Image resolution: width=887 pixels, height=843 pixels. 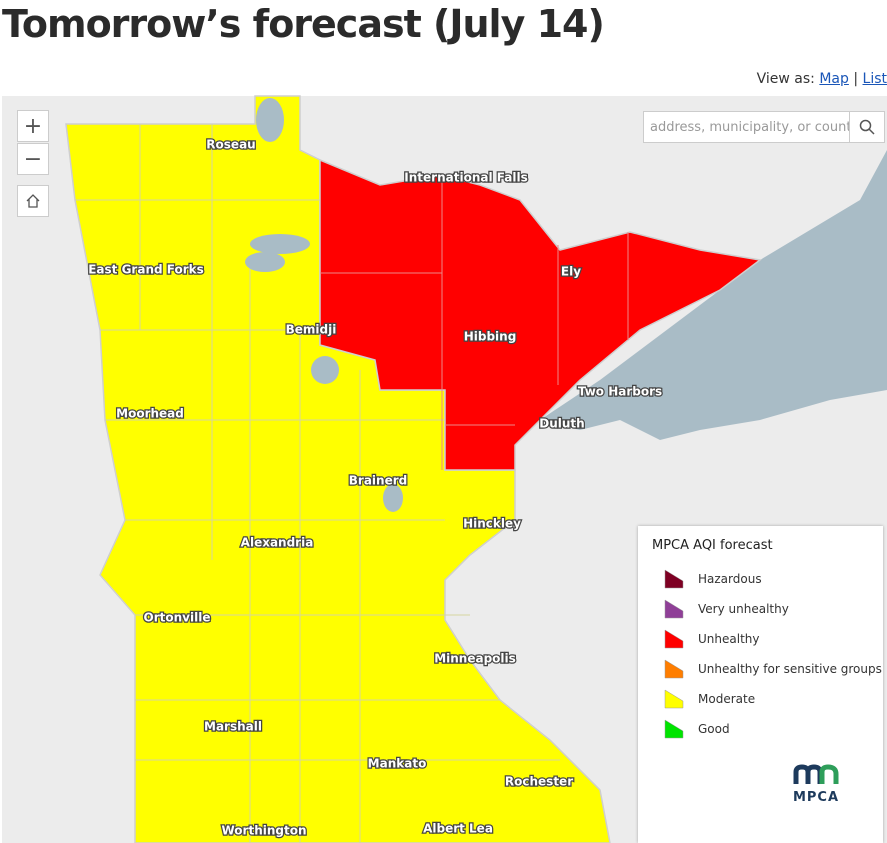 I want to click on view-as-label: View as:, so click(x=785, y=79).